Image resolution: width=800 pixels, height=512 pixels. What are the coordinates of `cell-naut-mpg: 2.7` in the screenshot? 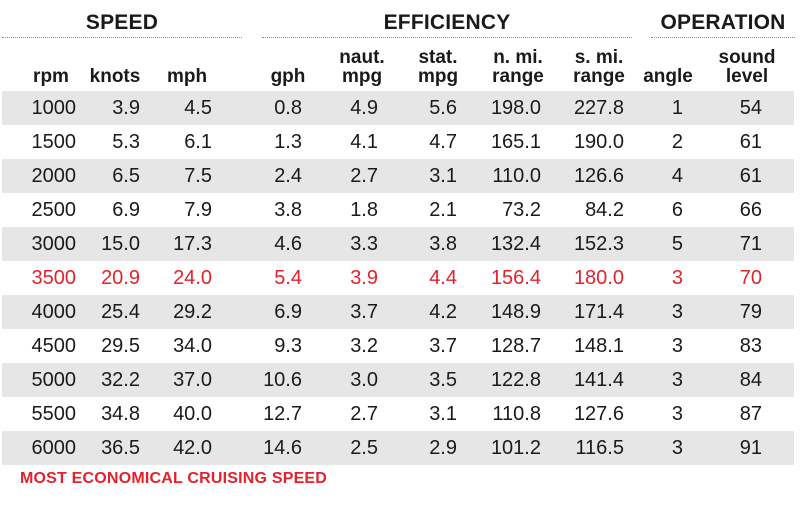 It's located at (364, 176).